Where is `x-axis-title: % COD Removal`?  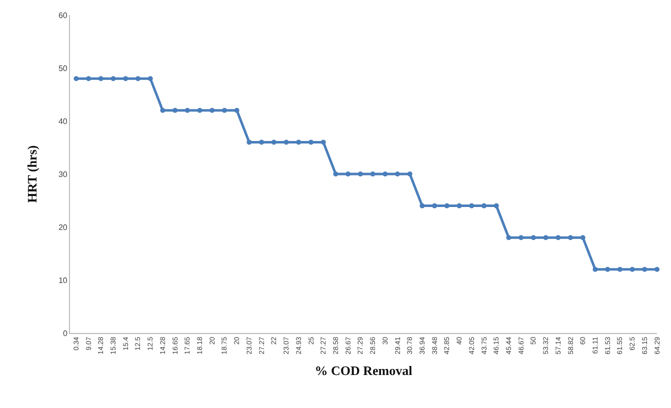
x-axis-title: % COD Removal is located at coordinates (363, 370).